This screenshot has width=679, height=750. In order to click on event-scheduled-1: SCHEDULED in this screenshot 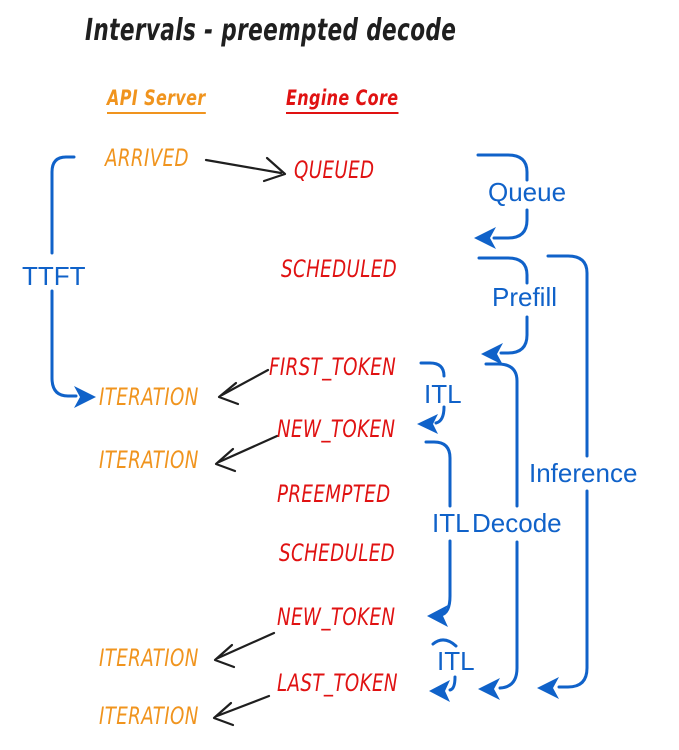, I will do `click(339, 269)`.